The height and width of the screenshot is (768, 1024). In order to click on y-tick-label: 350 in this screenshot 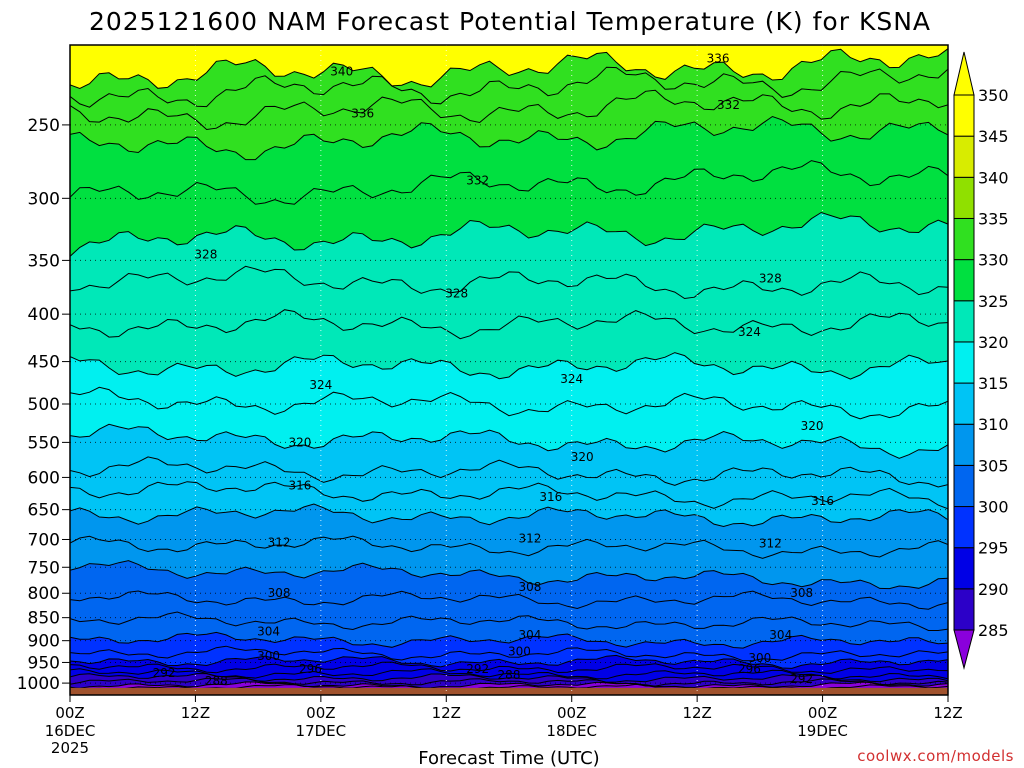, I will do `click(44, 261)`.